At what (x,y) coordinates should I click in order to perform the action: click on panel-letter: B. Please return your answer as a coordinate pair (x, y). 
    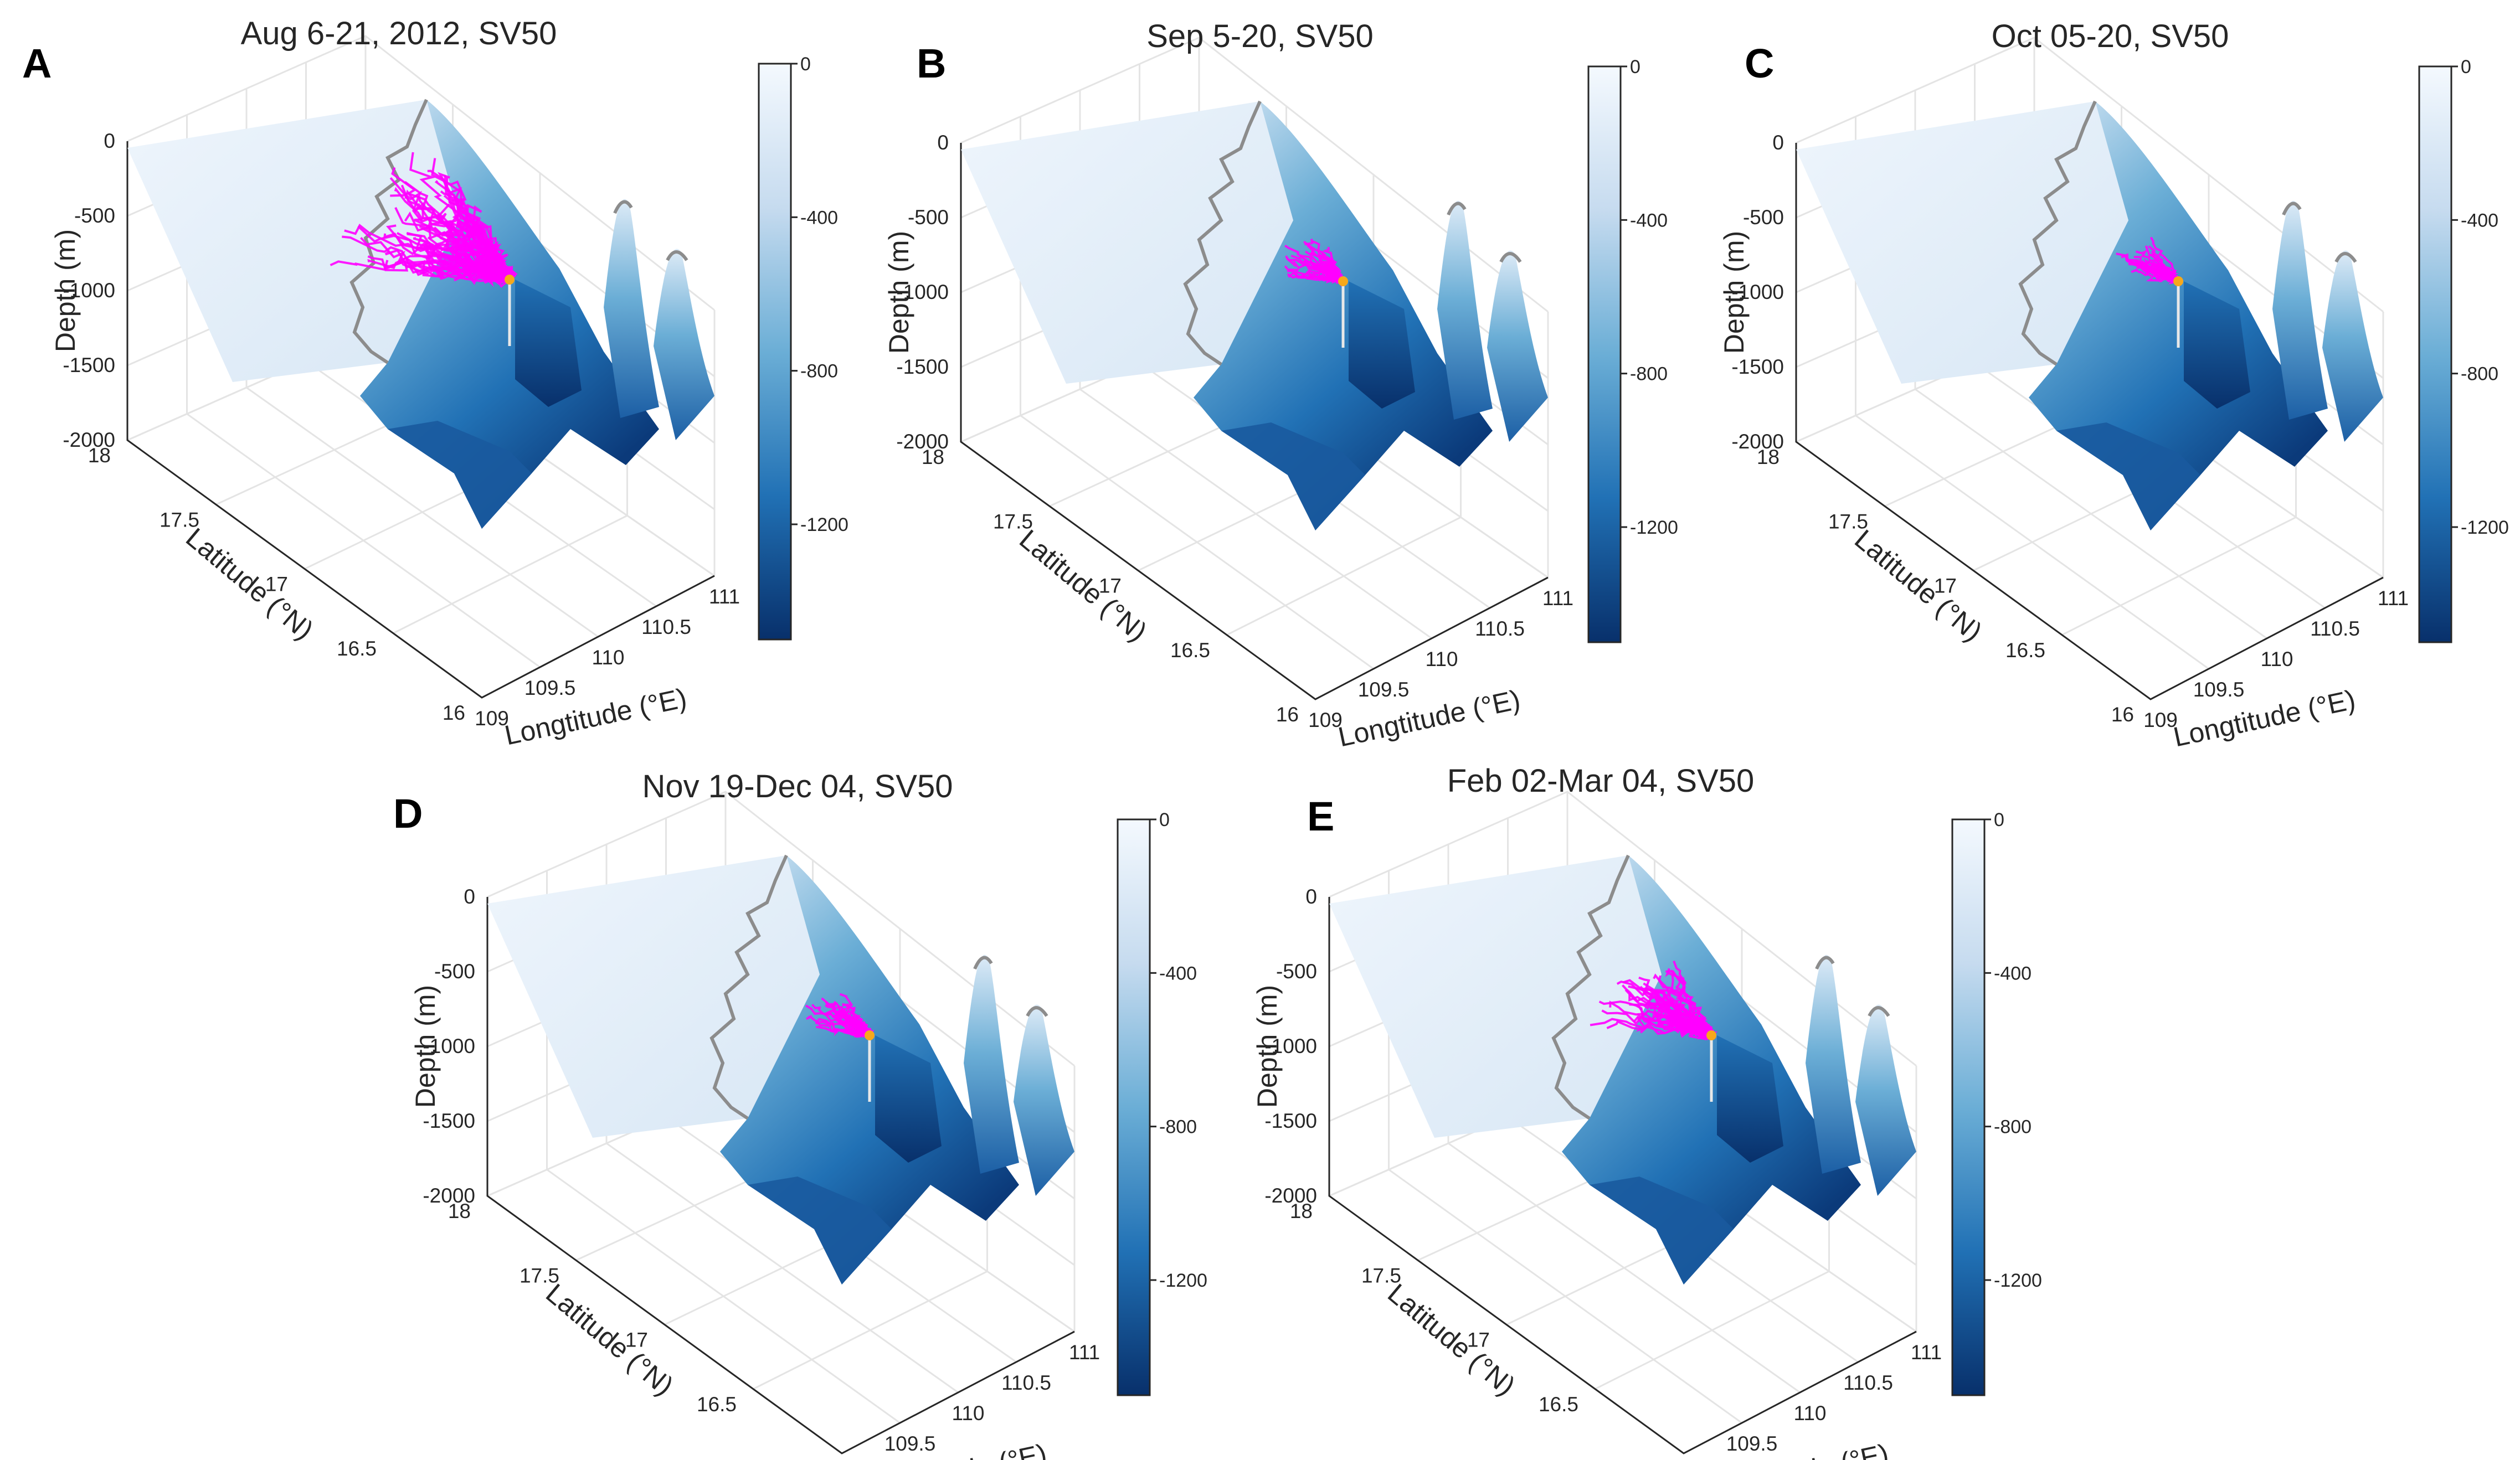
    Looking at the image, I should click on (931, 63).